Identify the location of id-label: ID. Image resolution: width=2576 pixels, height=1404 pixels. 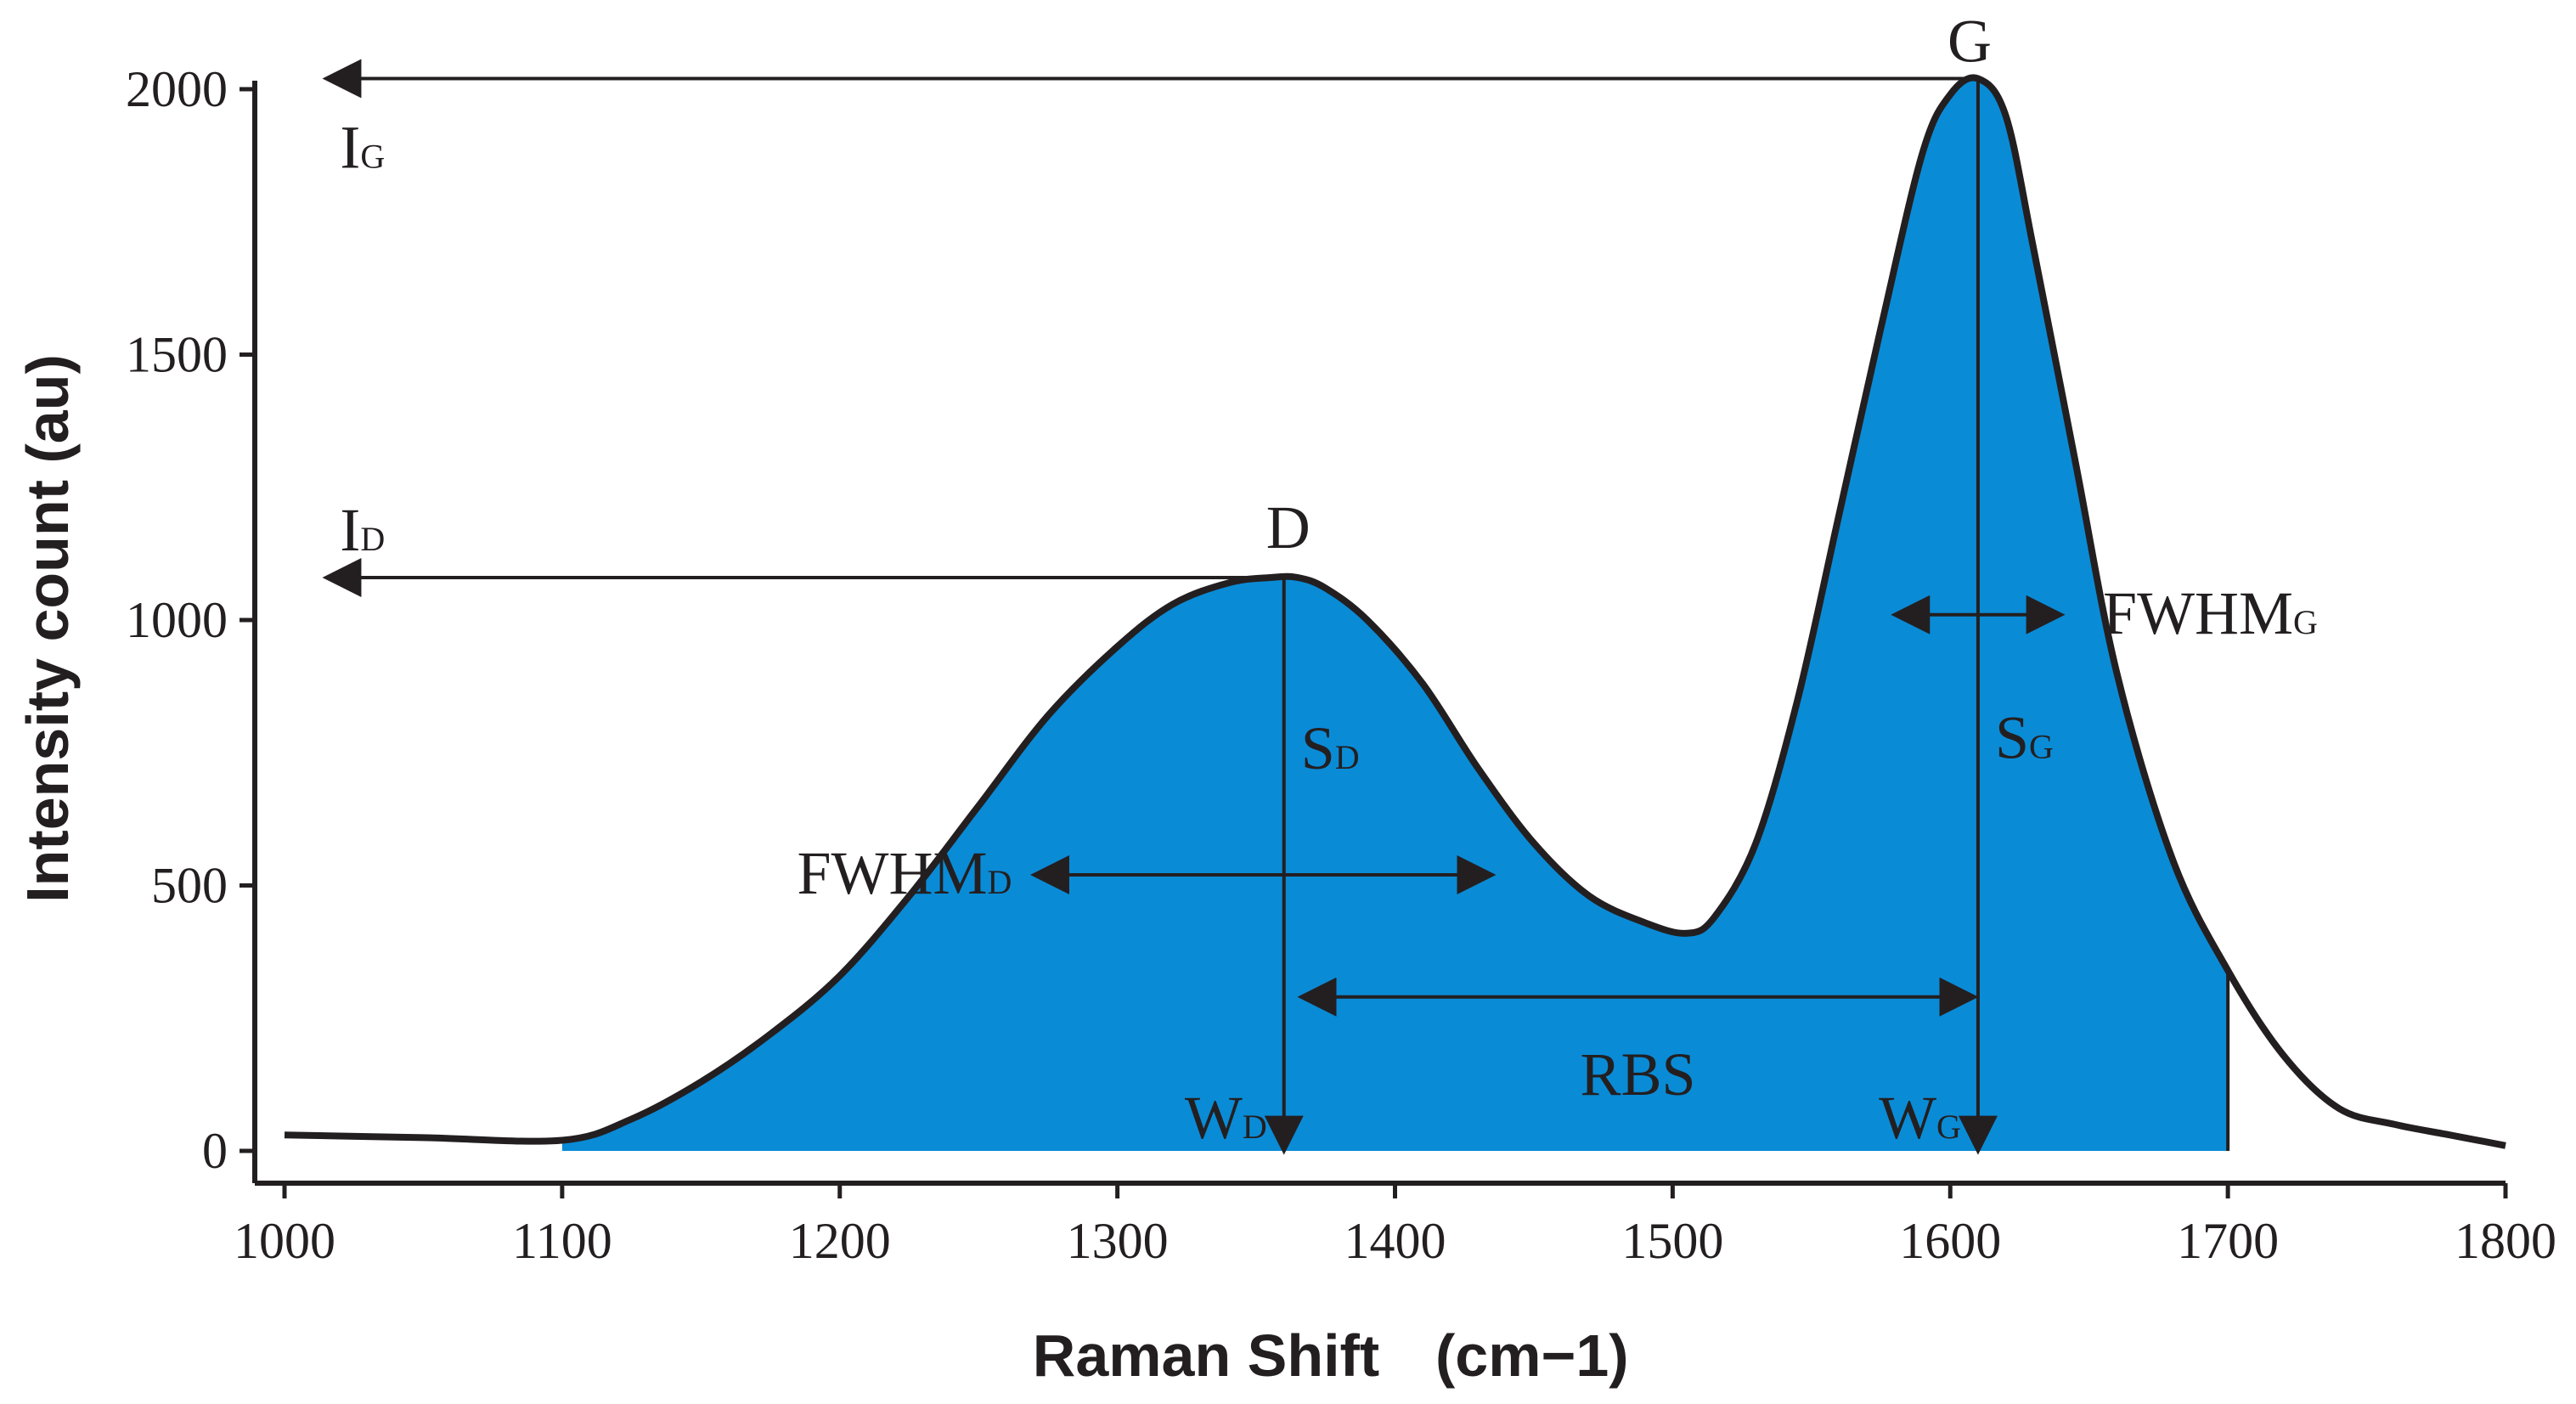
(362, 530).